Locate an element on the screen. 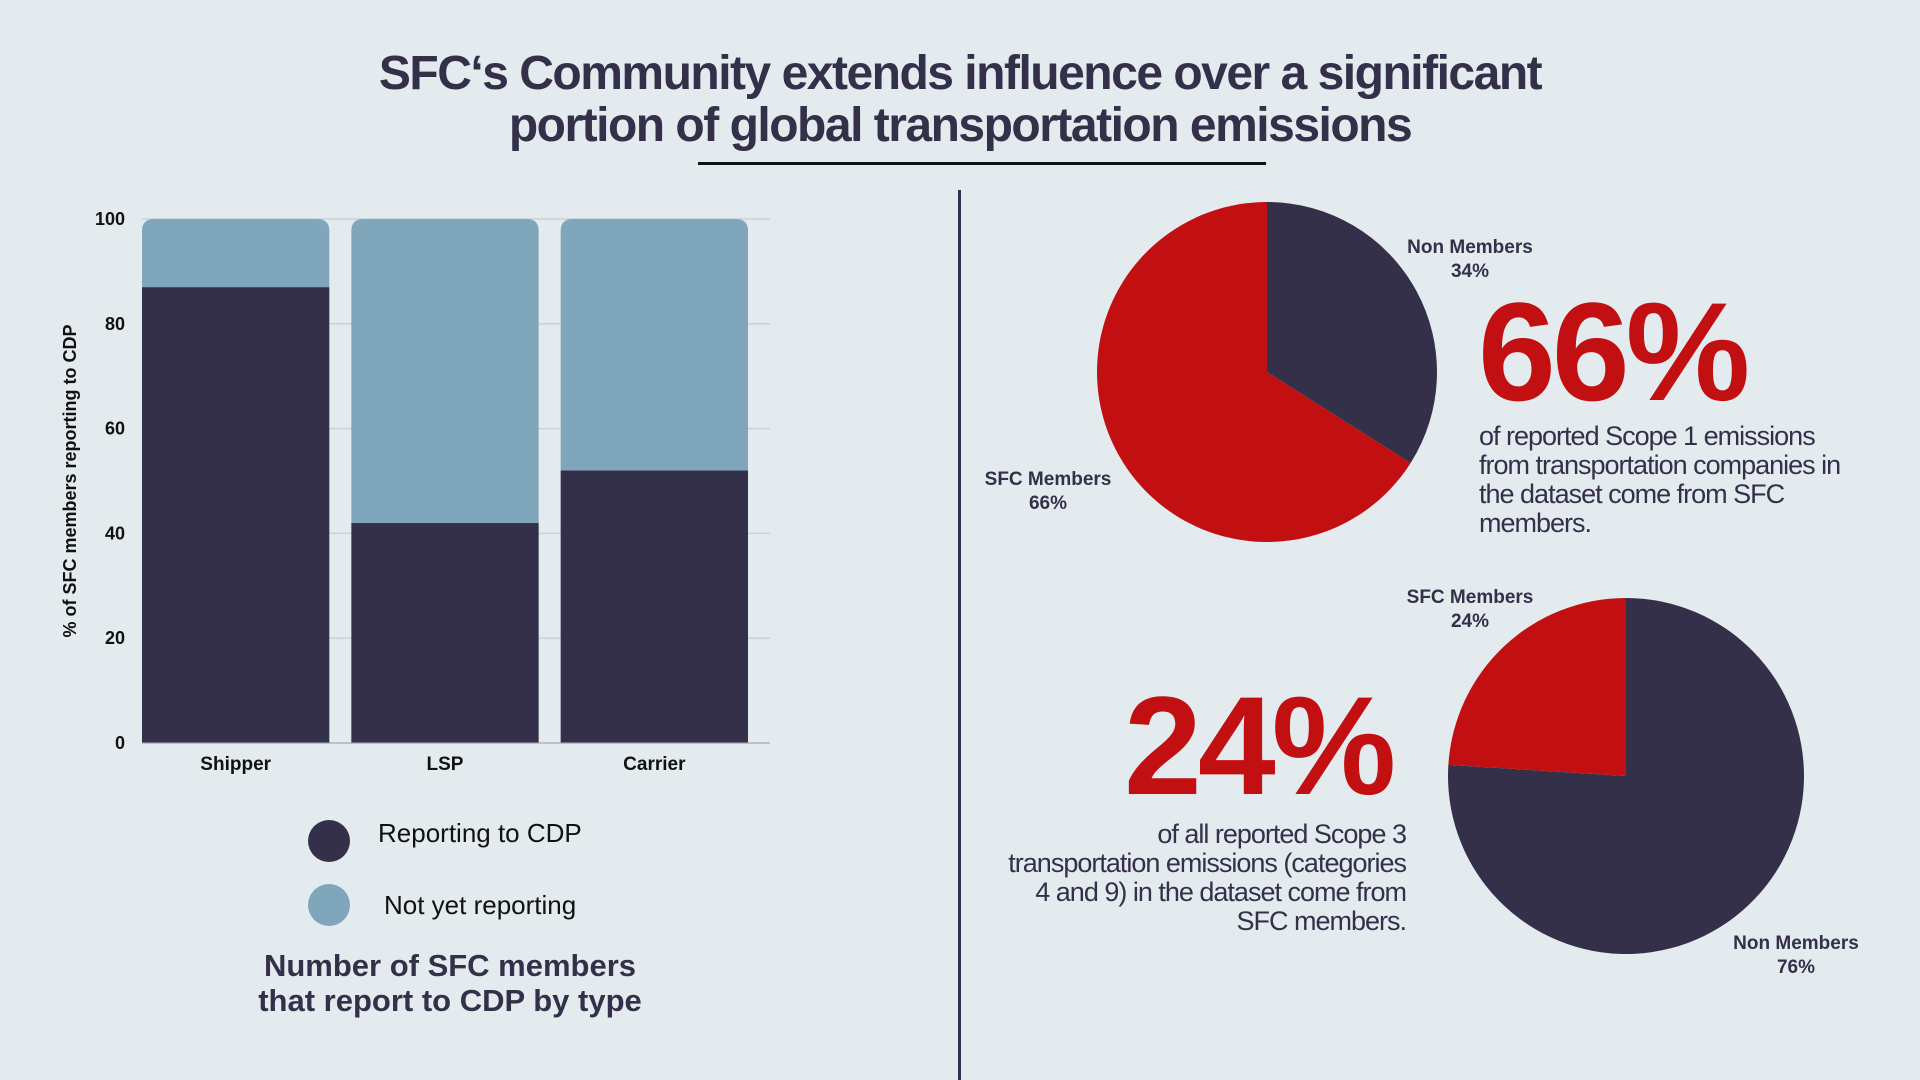 The width and height of the screenshot is (1920, 1080). x-tick-label: Shipper is located at coordinates (235, 764).